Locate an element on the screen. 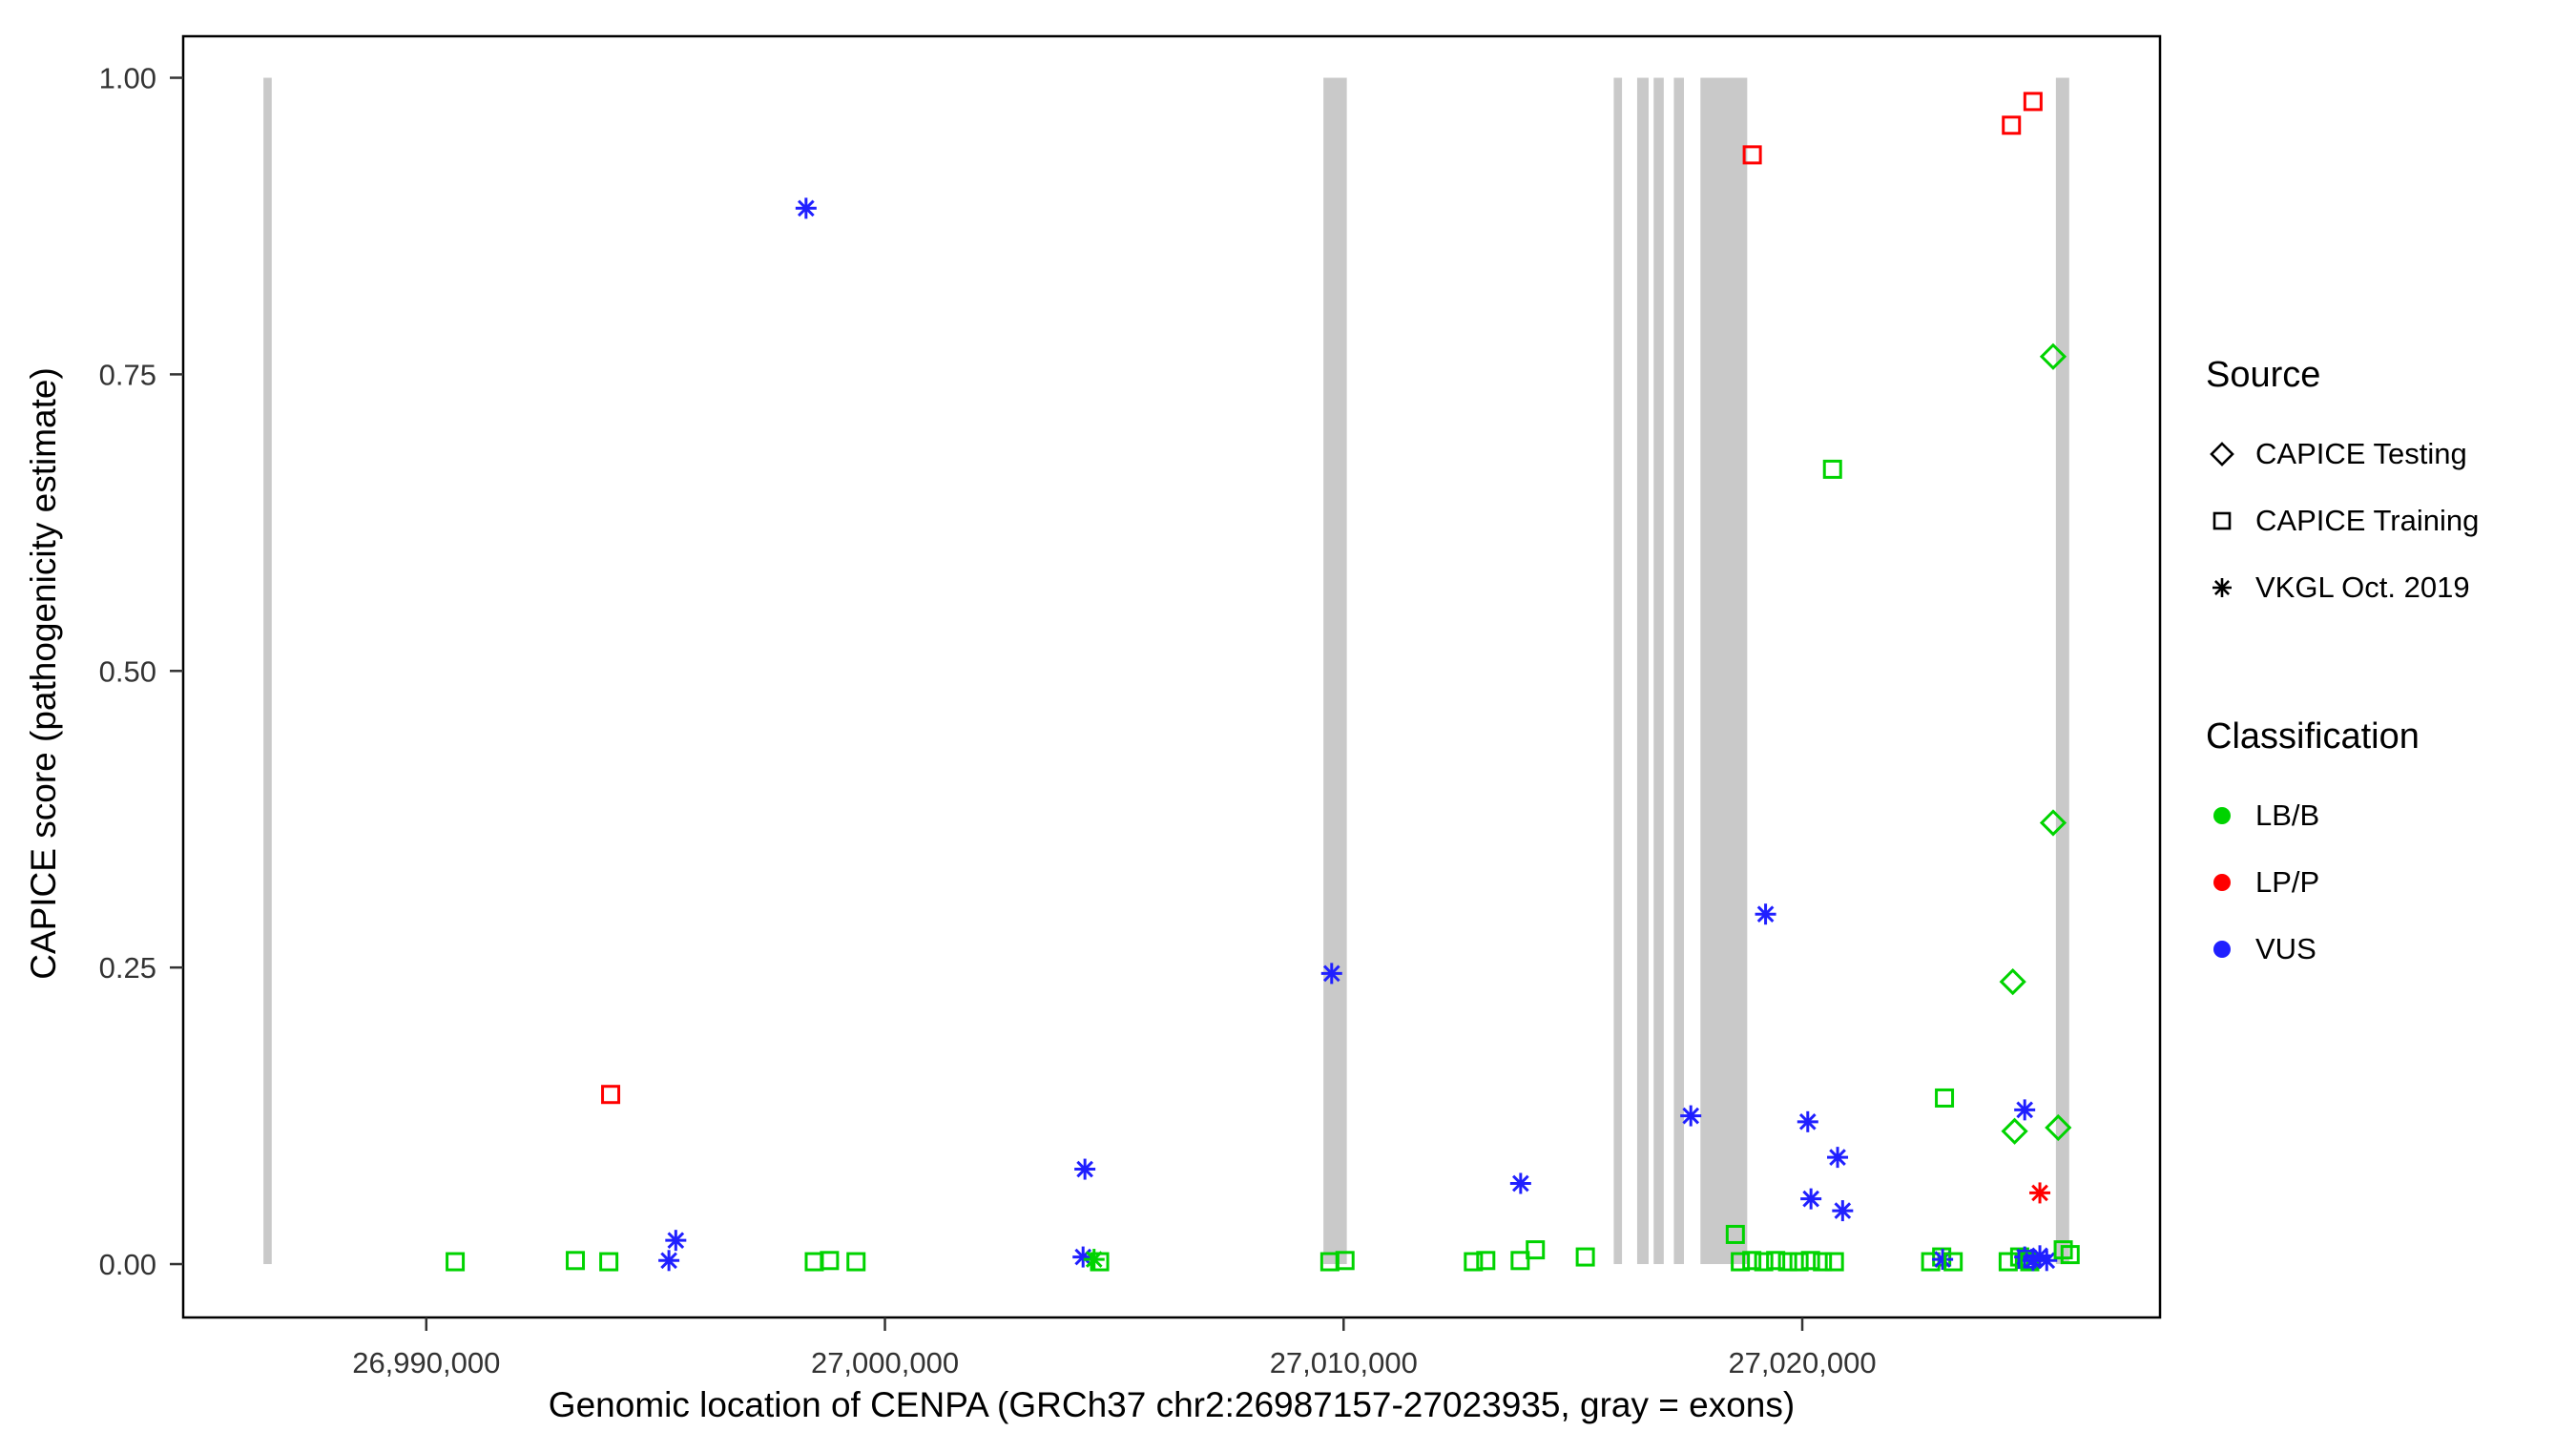 The image size is (2576, 1431). y-tick-label: 0.50 is located at coordinates (127, 671).